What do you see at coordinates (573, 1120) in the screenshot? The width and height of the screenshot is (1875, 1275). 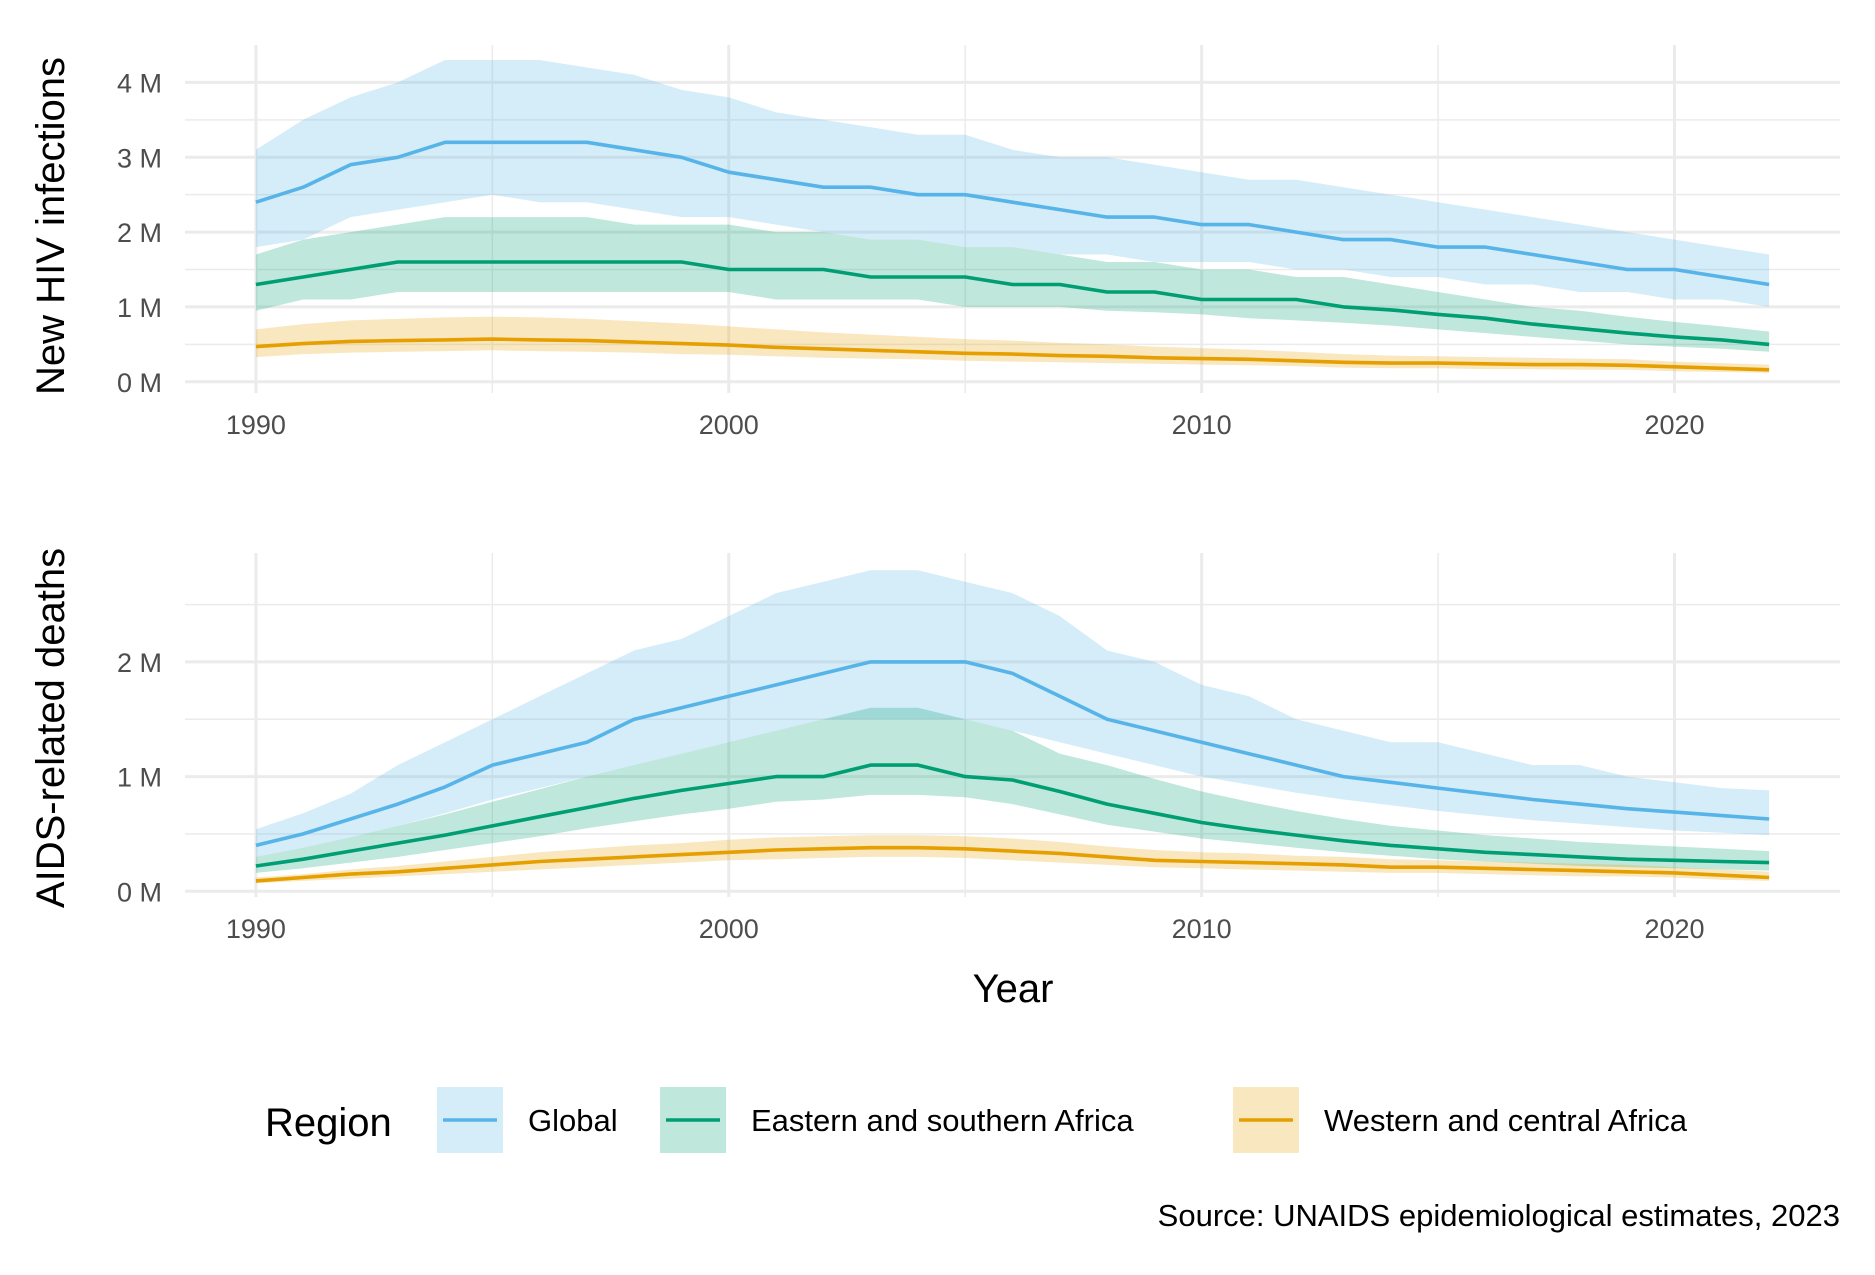 I see `legend-label: Global` at bounding box center [573, 1120].